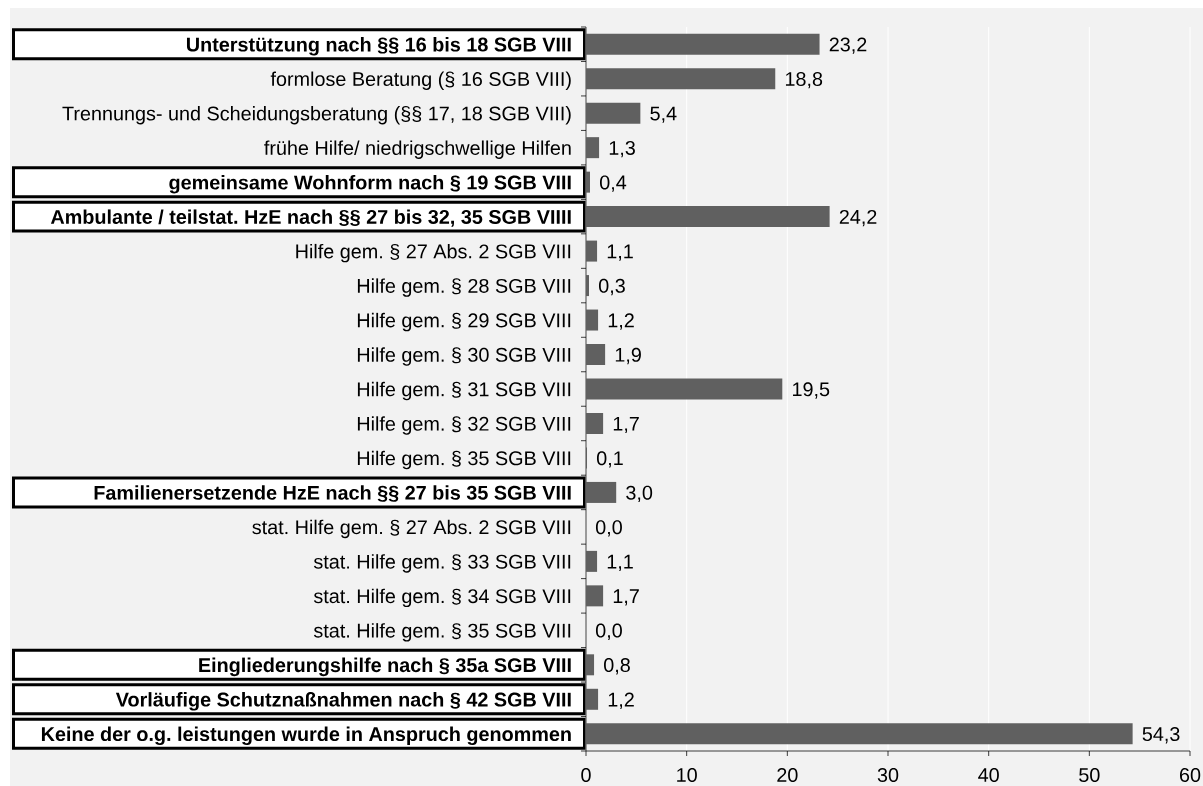 This screenshot has width=1203, height=786. Describe the element at coordinates (611, 287) in the screenshot. I see `data-label: 0,3` at that location.